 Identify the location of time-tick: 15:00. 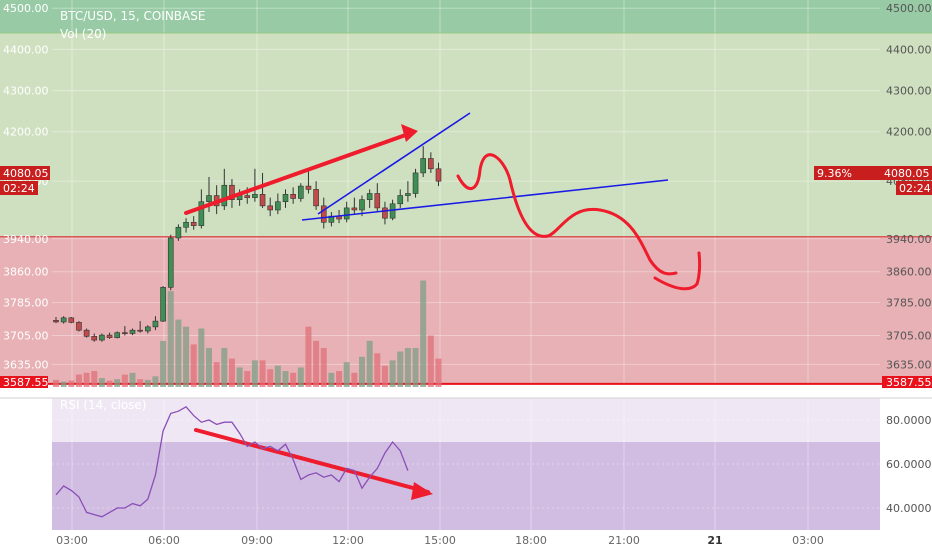
(440, 540).